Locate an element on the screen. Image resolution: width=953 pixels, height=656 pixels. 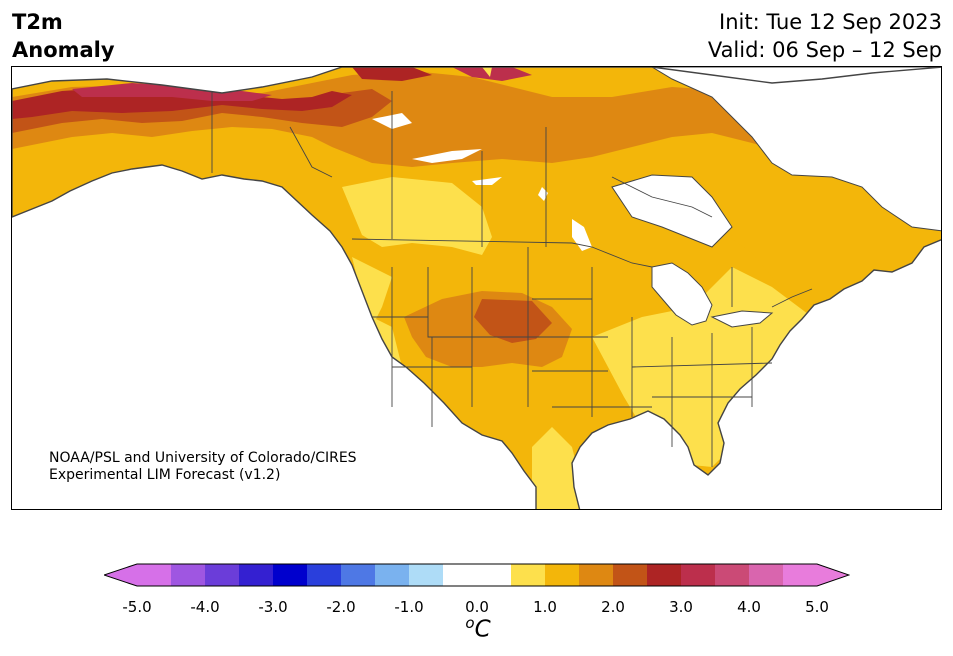
colorbar-tick-label: 3.0 is located at coordinates (681, 607).